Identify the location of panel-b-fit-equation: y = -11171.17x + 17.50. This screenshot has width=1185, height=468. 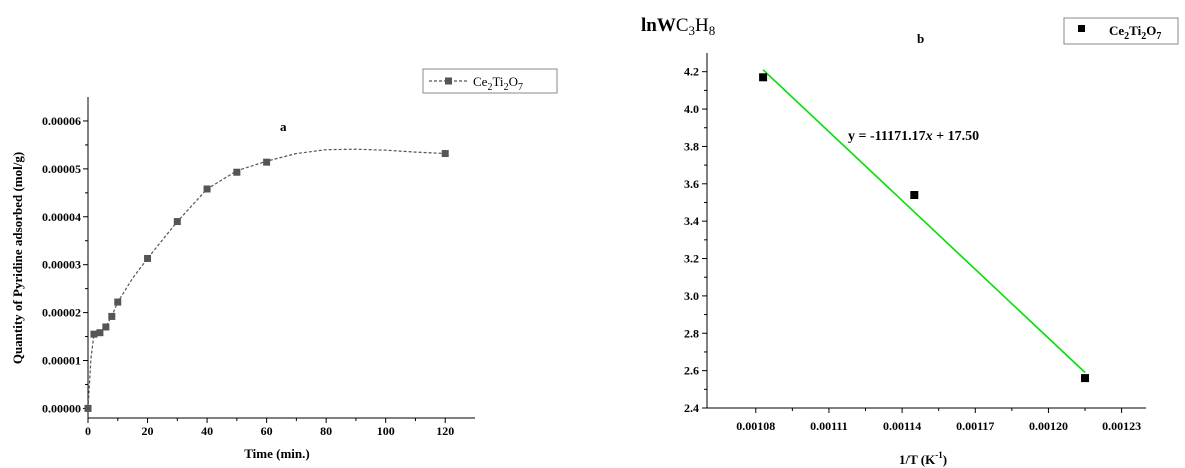
(913, 136).